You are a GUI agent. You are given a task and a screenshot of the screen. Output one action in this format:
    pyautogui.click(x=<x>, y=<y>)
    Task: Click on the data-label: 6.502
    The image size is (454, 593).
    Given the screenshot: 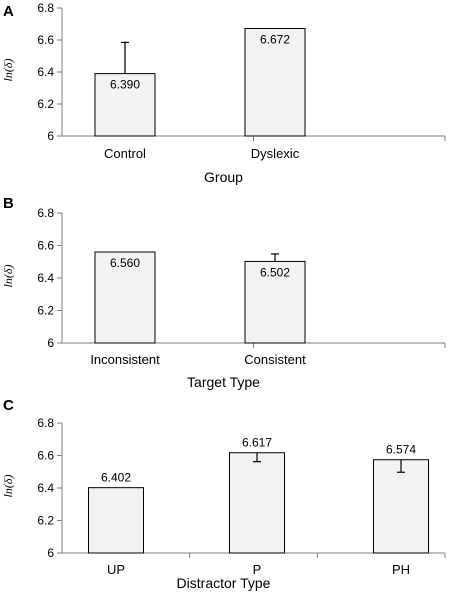 What is the action you would take?
    pyautogui.click(x=275, y=272)
    